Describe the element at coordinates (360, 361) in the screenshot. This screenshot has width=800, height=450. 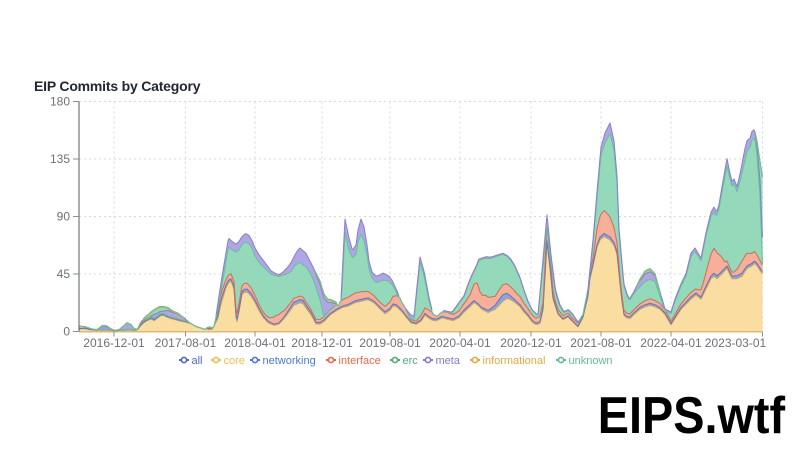
I see `svg-text: interface` at that location.